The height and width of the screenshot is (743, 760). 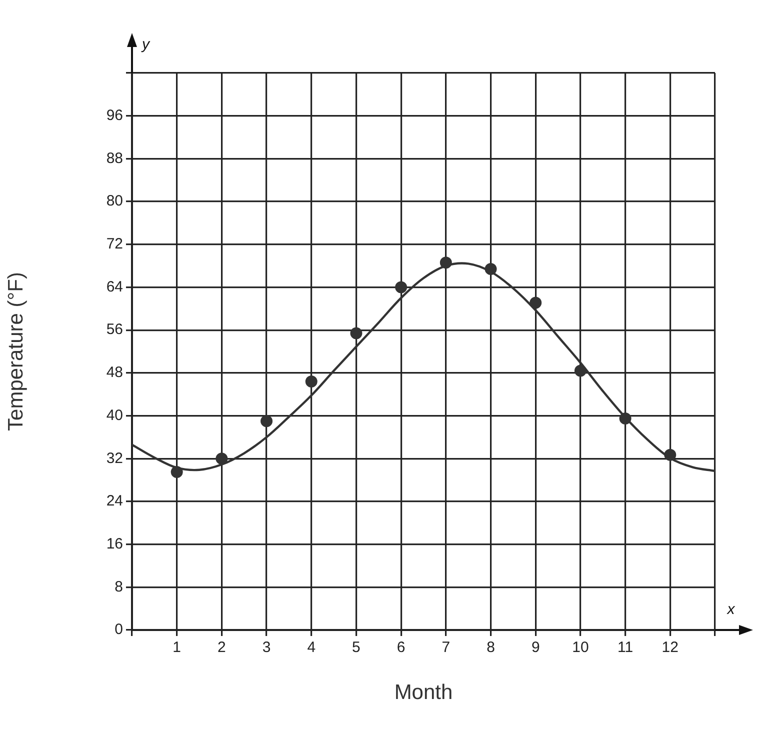 What do you see at coordinates (114, 373) in the screenshot?
I see `y-tick-label: 48` at bounding box center [114, 373].